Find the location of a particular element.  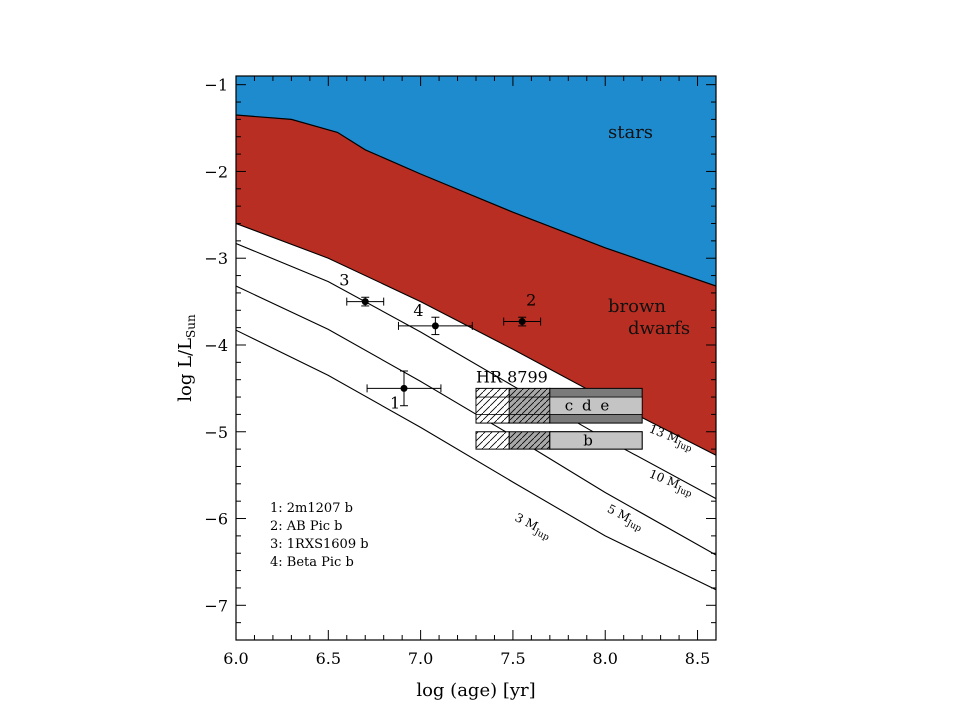

y-tick-label: −5 is located at coordinates (216, 432).